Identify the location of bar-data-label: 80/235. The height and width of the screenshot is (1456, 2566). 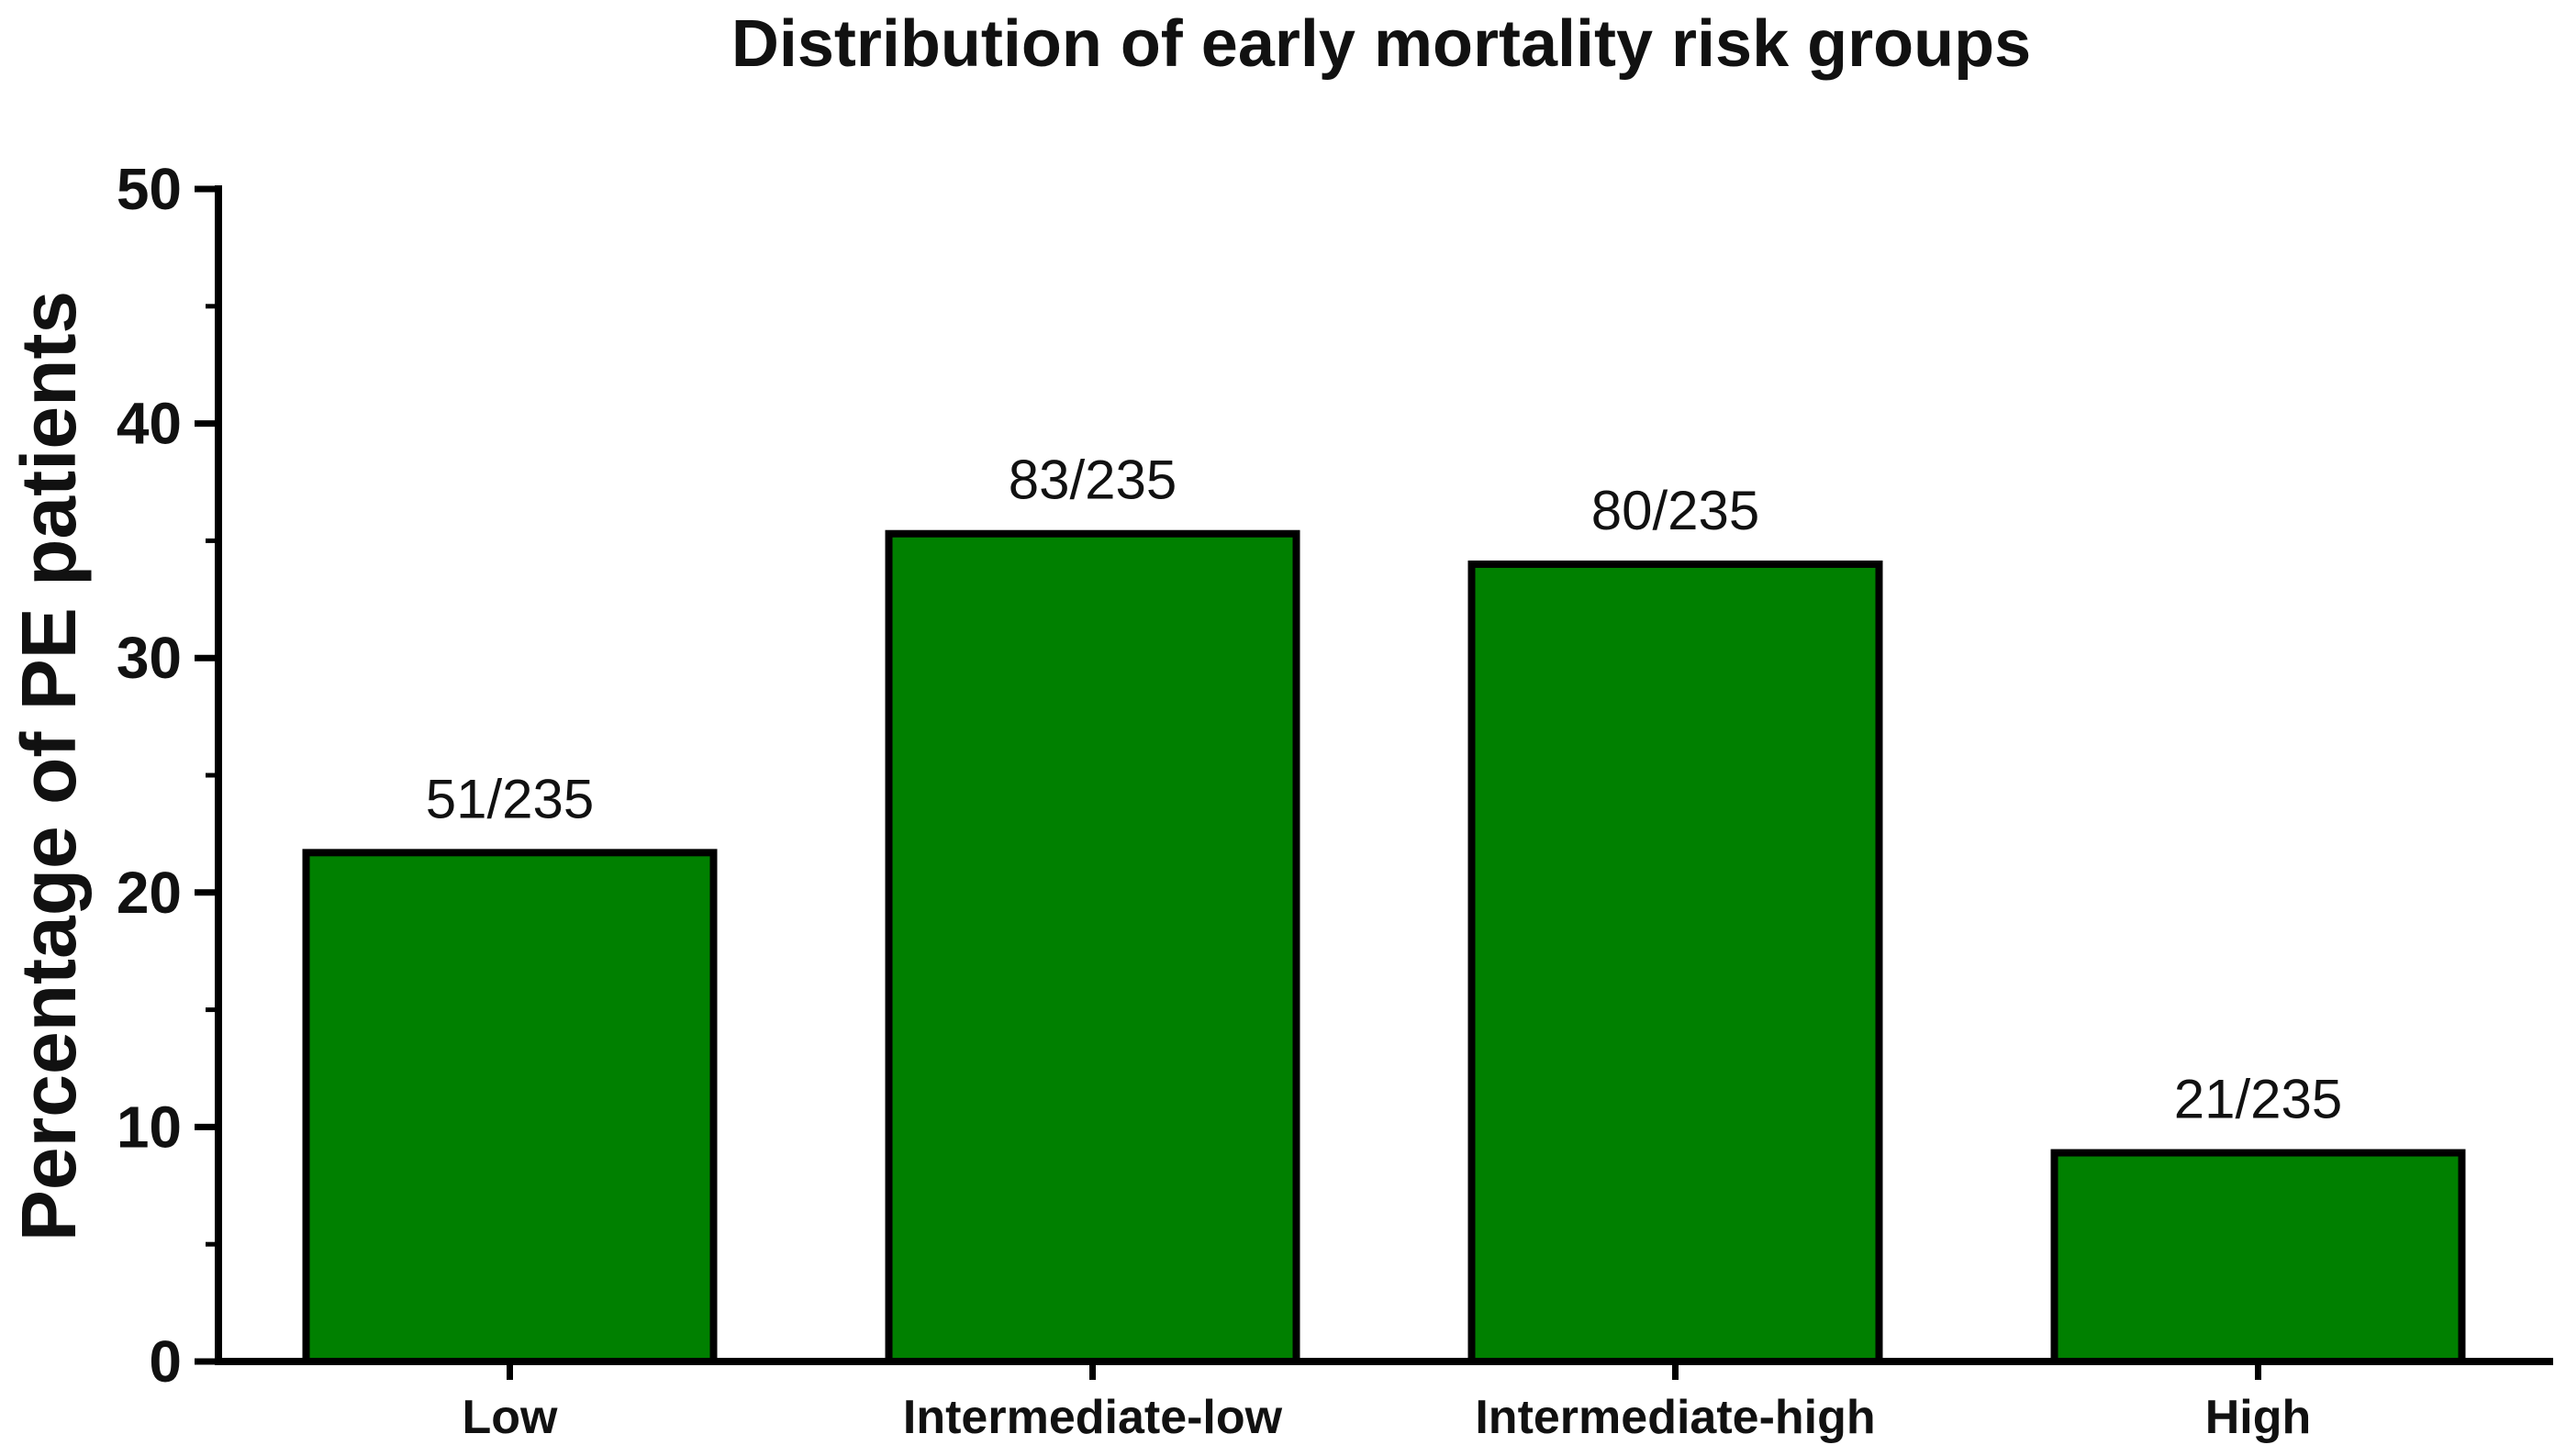
(1675, 510).